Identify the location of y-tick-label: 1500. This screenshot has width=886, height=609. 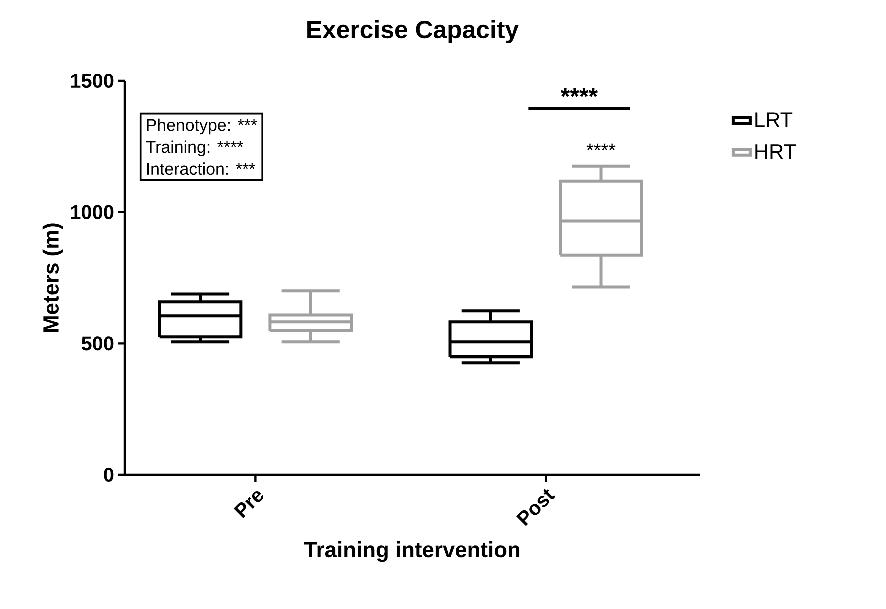
(92, 81).